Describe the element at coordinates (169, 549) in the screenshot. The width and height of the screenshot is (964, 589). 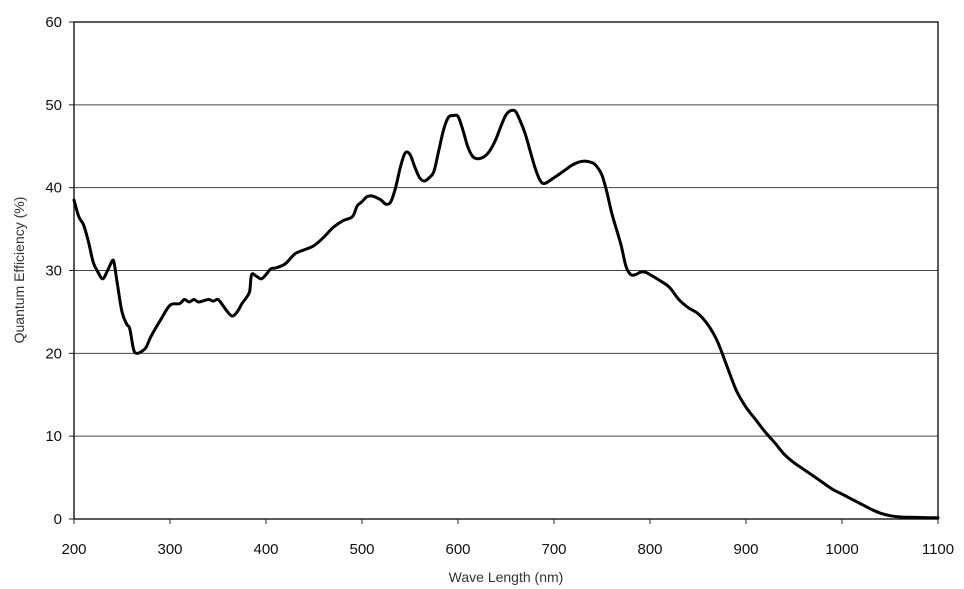
I see `x-tick-label: 300` at that location.